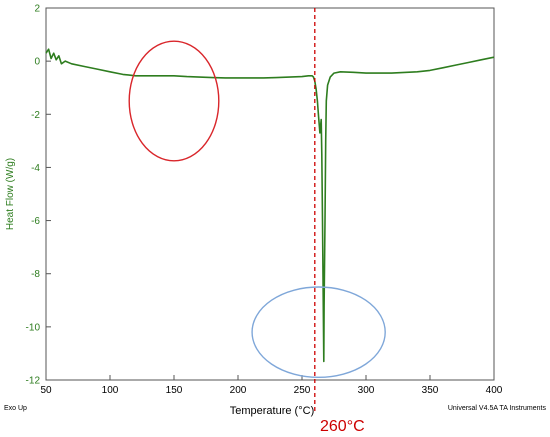 Image resolution: width=550 pixels, height=437 pixels. Describe the element at coordinates (174, 390) in the screenshot. I see `x-tick-label: 150` at that location.